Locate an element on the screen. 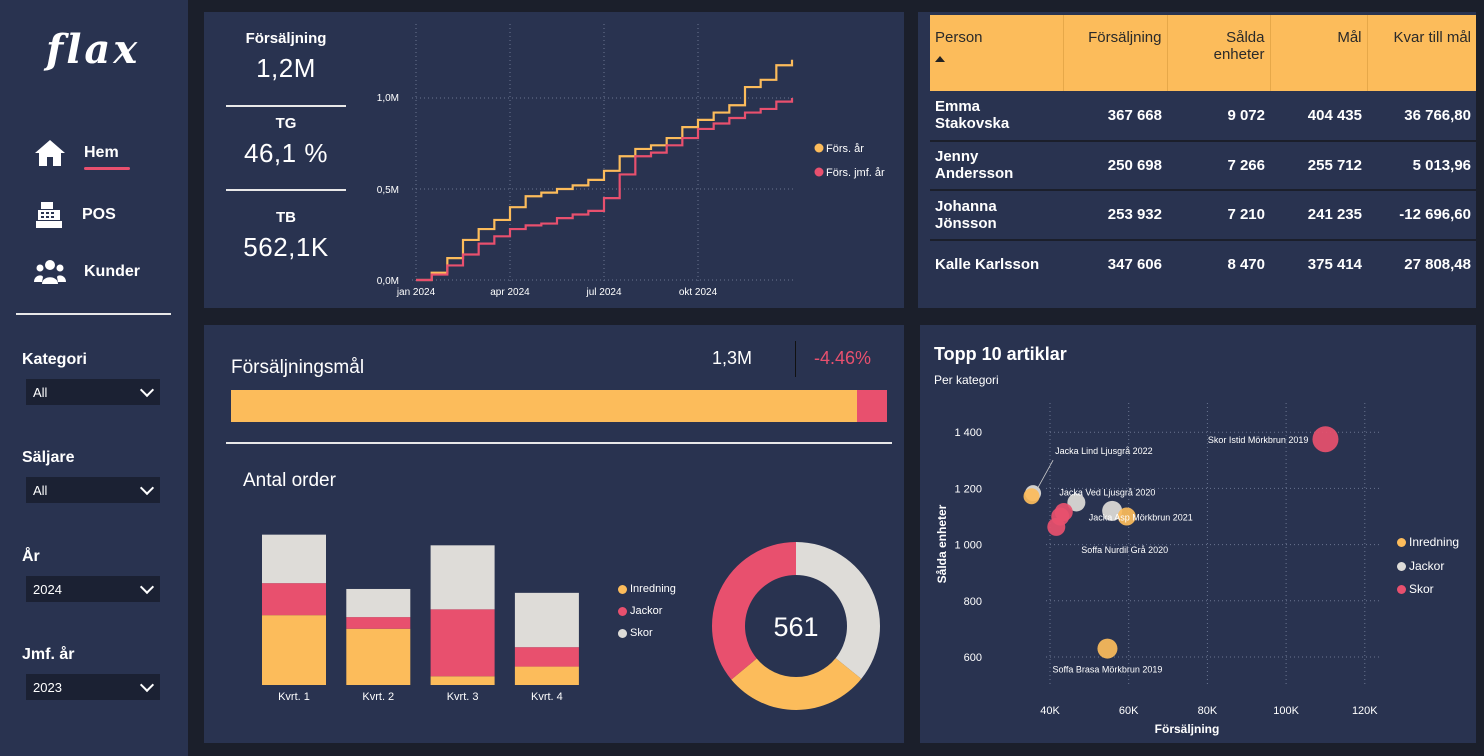 This screenshot has height=756, width=1484. x-tick-label: 80K is located at coordinates (1208, 711).